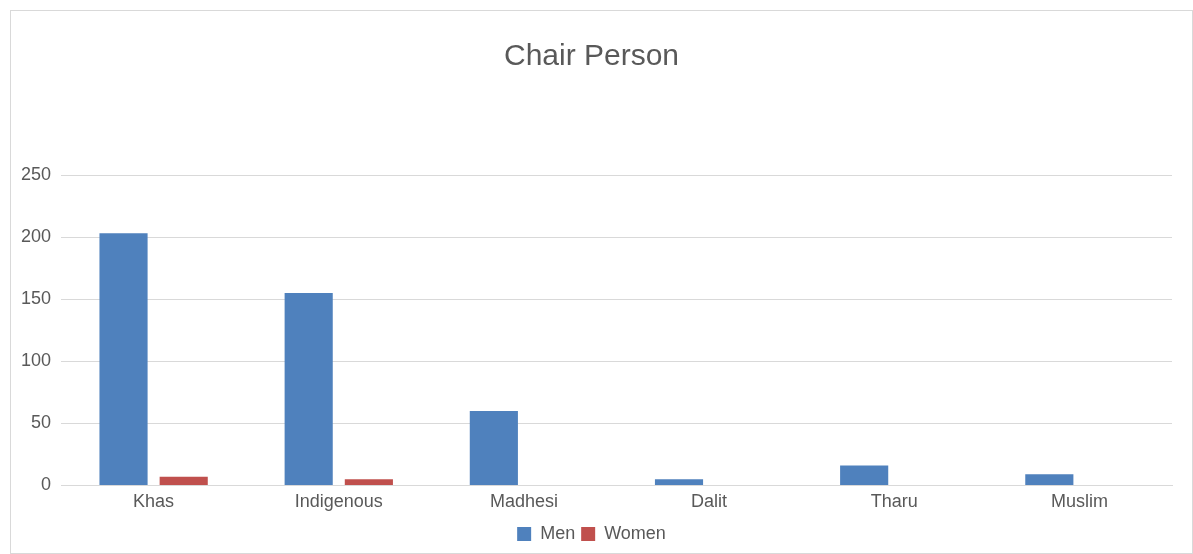 The width and height of the screenshot is (1193, 554). Describe the element at coordinates (36, 298) in the screenshot. I see `y-tick-label: 150` at that location.